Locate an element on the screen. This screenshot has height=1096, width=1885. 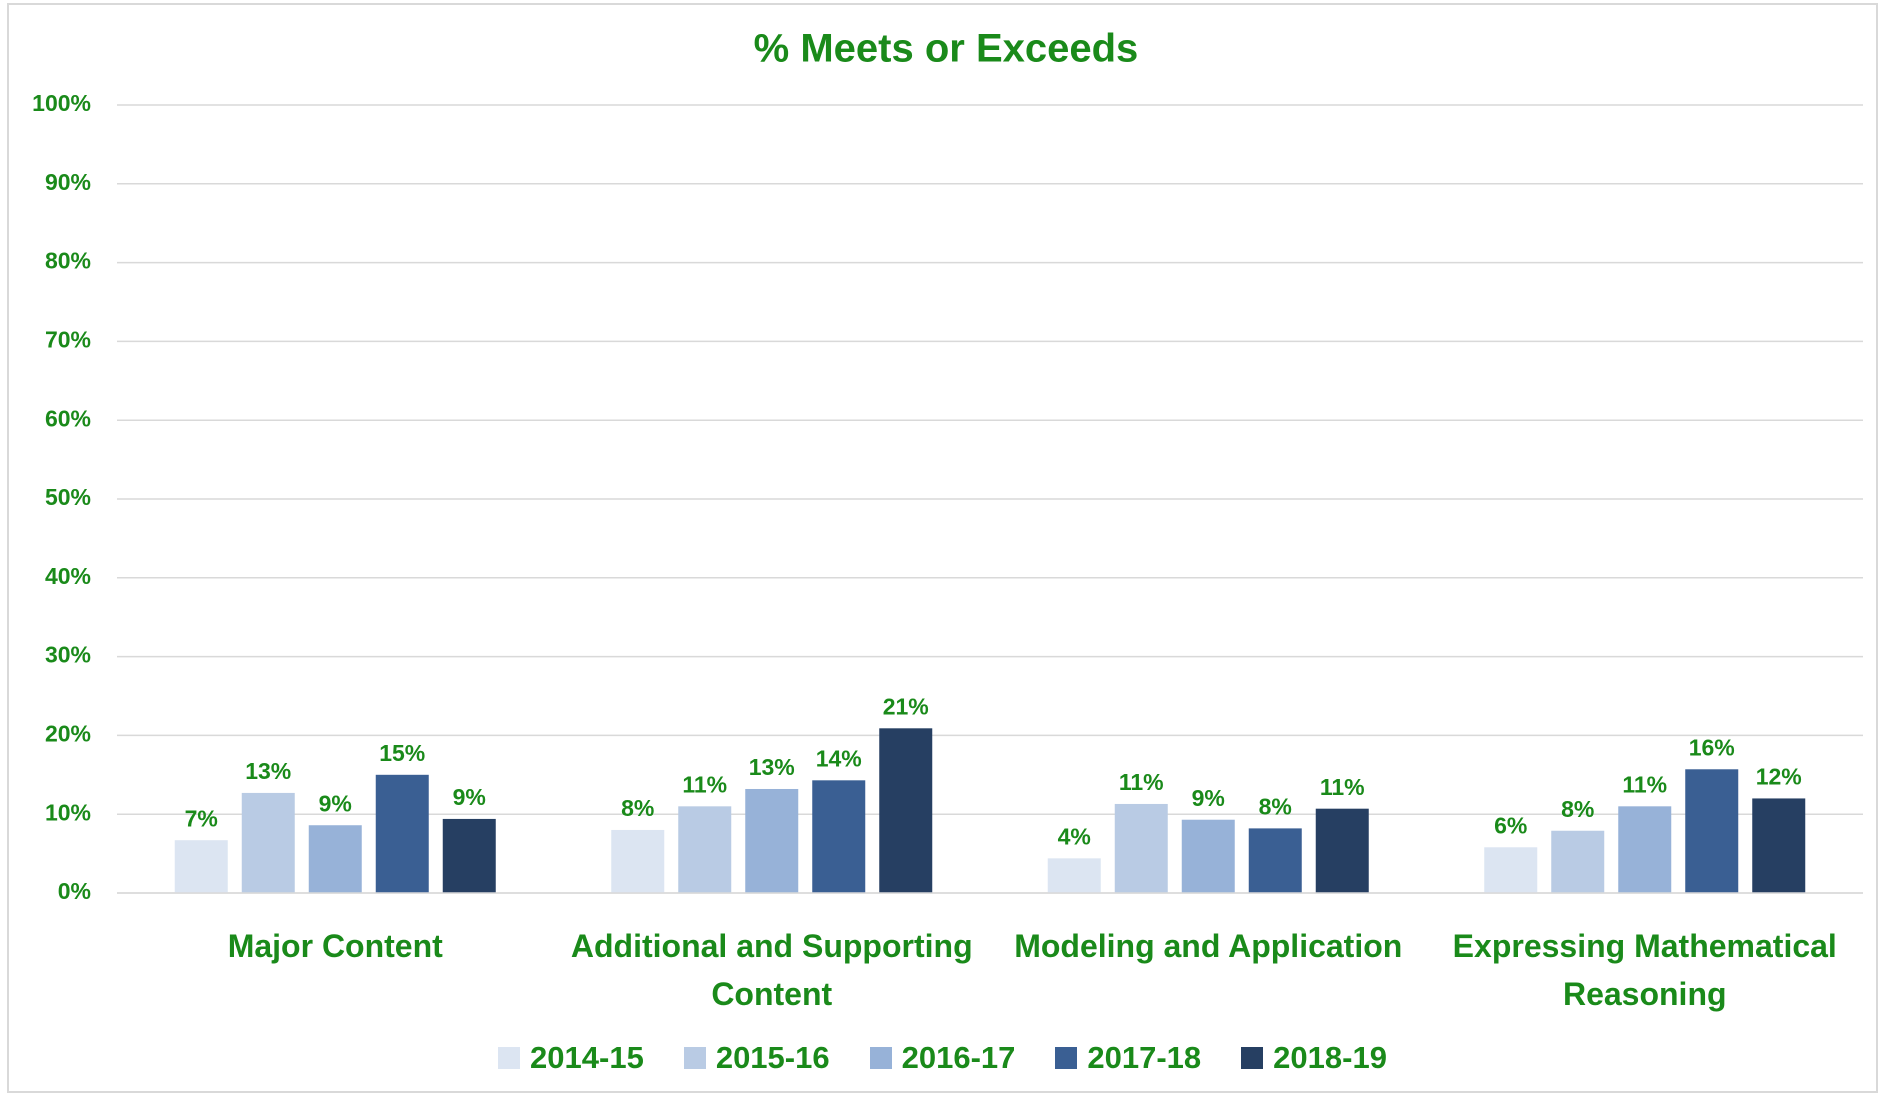
y-tick-label: 90% is located at coordinates (68, 182).